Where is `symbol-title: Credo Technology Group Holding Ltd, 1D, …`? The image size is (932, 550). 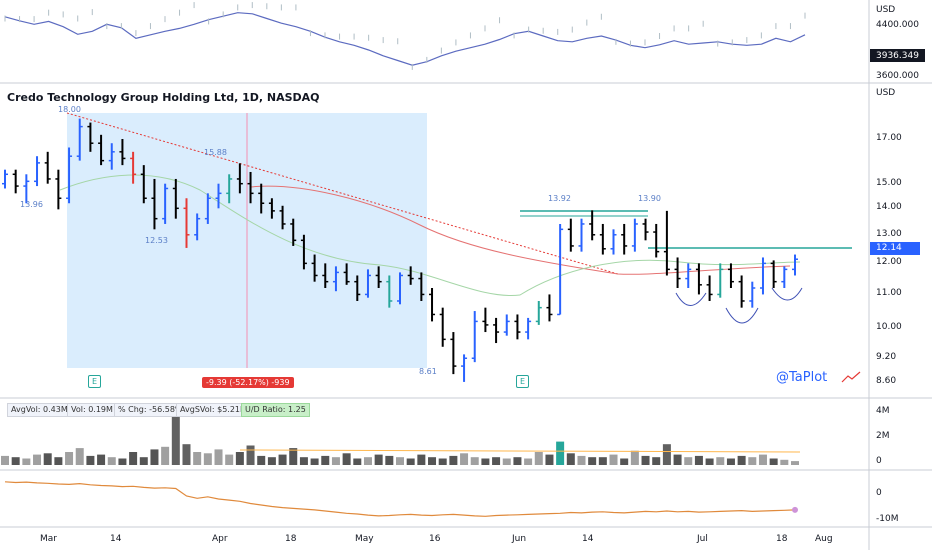
symbol-title: Credo Technology Group Holding Ltd, 1D, … is located at coordinates (163, 97).